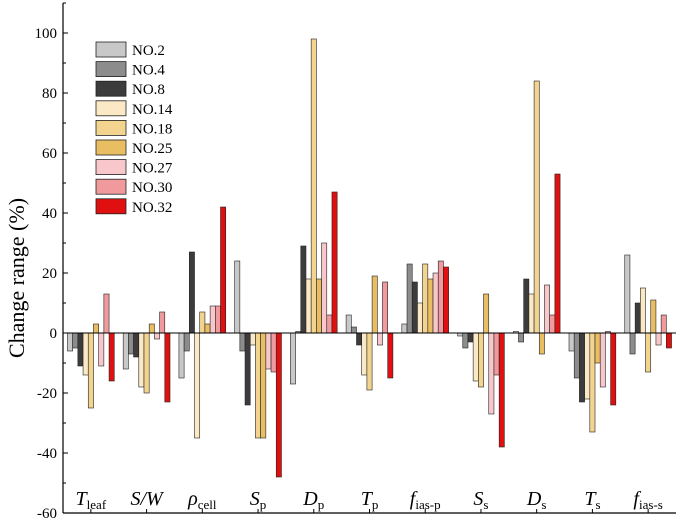 The image size is (700, 524). I want to click on legend-label: NO.32, so click(152, 208).